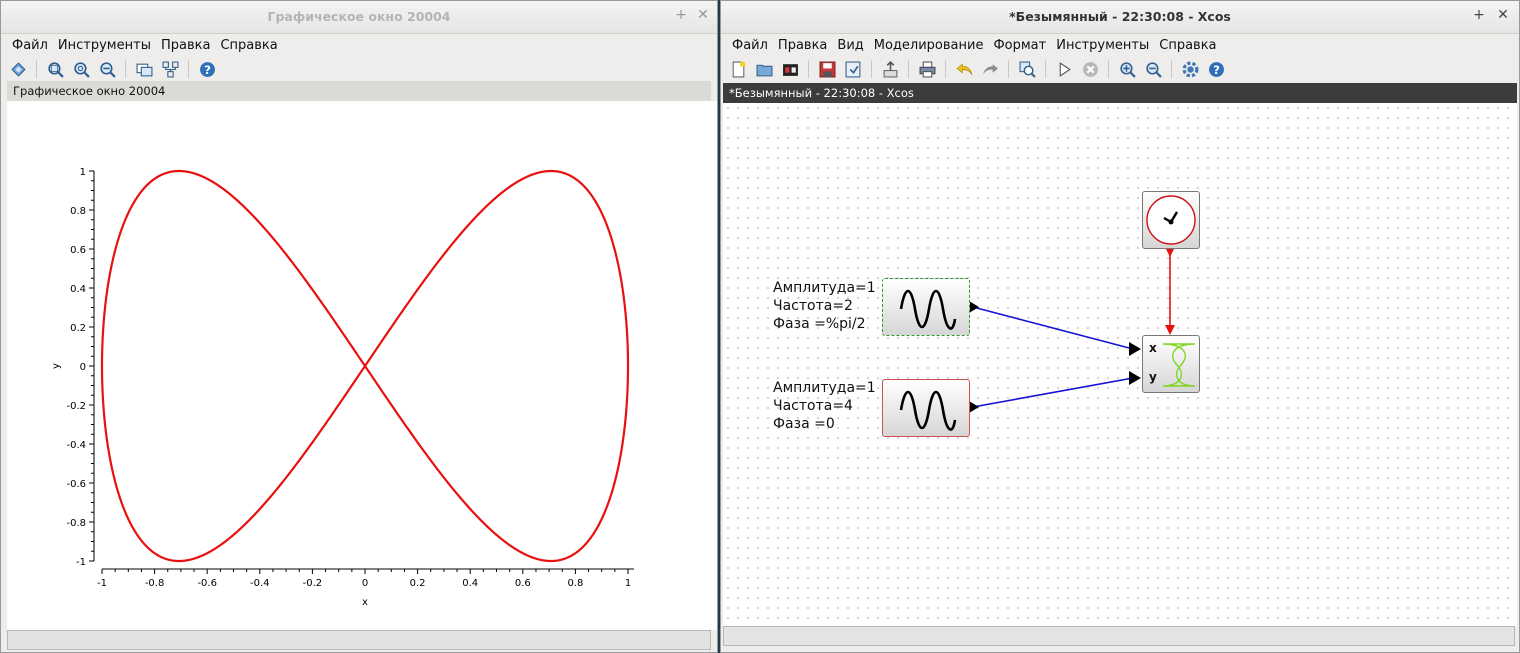  Describe the element at coordinates (76, 484) in the screenshot. I see `y-tick-label: -0.6` at that location.